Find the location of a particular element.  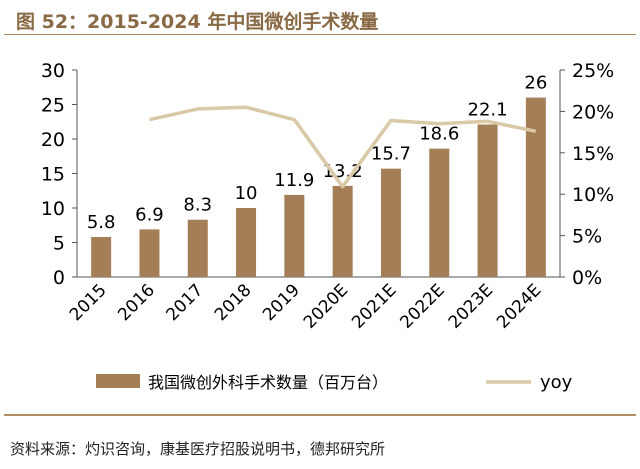

footer-divider is located at coordinates (320, 415).